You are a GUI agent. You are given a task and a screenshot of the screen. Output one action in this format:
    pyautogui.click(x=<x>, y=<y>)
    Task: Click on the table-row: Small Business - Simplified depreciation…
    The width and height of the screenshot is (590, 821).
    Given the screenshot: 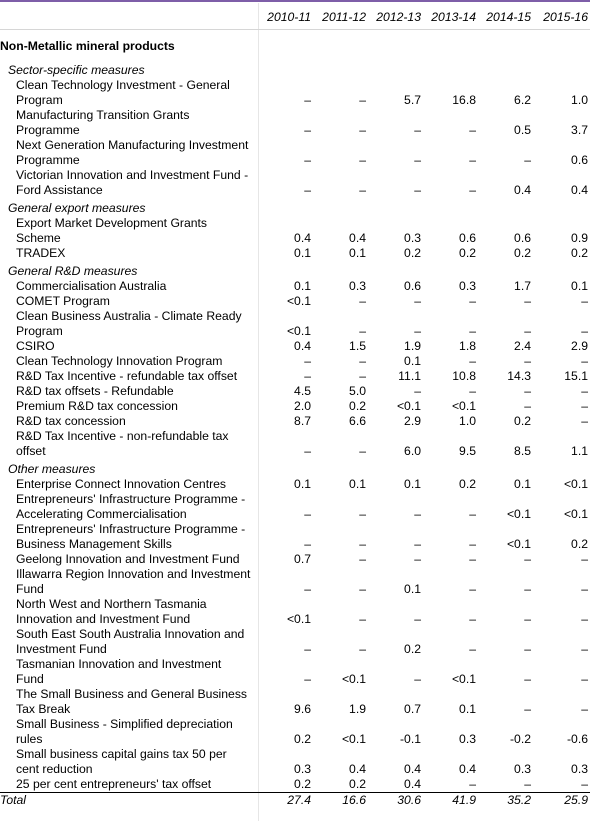 What is the action you would take?
    pyautogui.click(x=295, y=732)
    